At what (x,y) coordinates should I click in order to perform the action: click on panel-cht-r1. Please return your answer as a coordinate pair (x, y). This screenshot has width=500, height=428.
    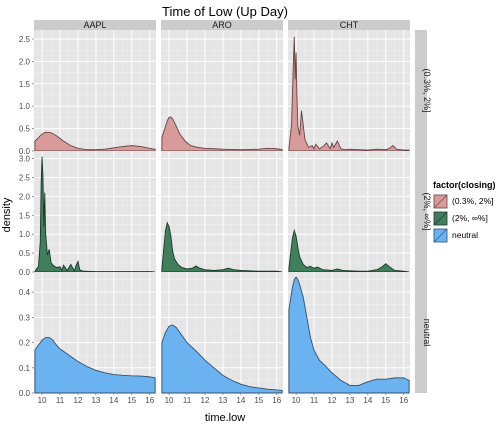
    Looking at the image, I should click on (349, 91).